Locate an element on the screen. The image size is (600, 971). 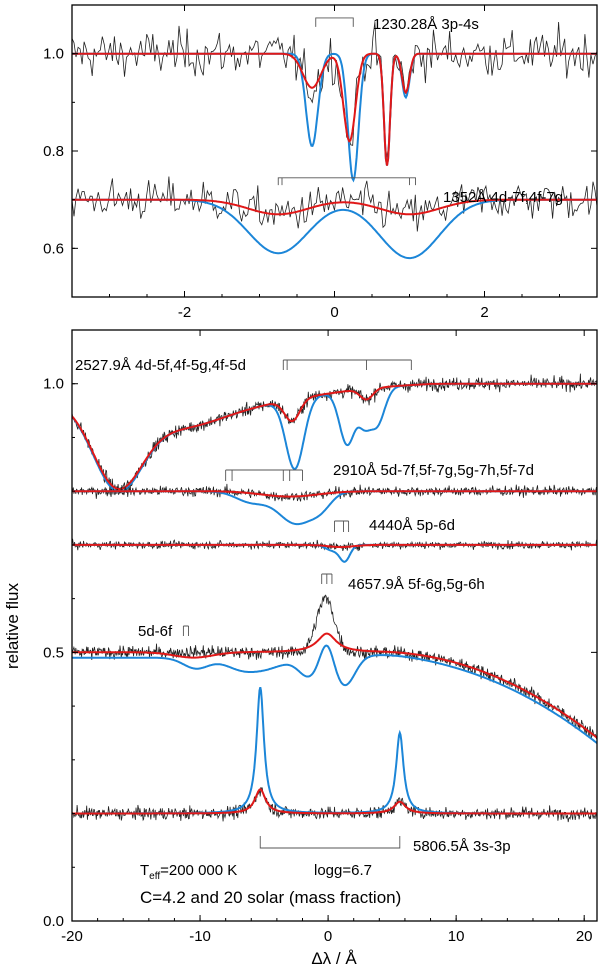
bottom-xtick-label-4: 20 is located at coordinates (584, 936).